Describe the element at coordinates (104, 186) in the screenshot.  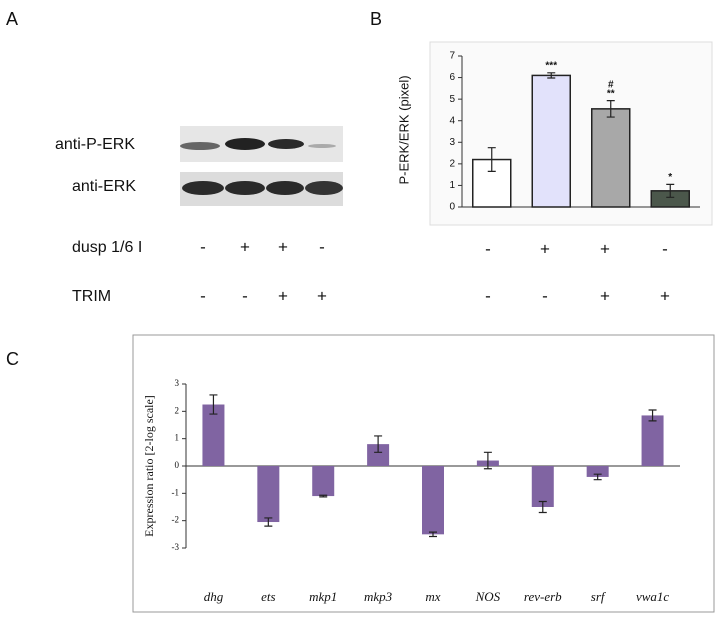
I see `band-label: anti-ERK` at that location.